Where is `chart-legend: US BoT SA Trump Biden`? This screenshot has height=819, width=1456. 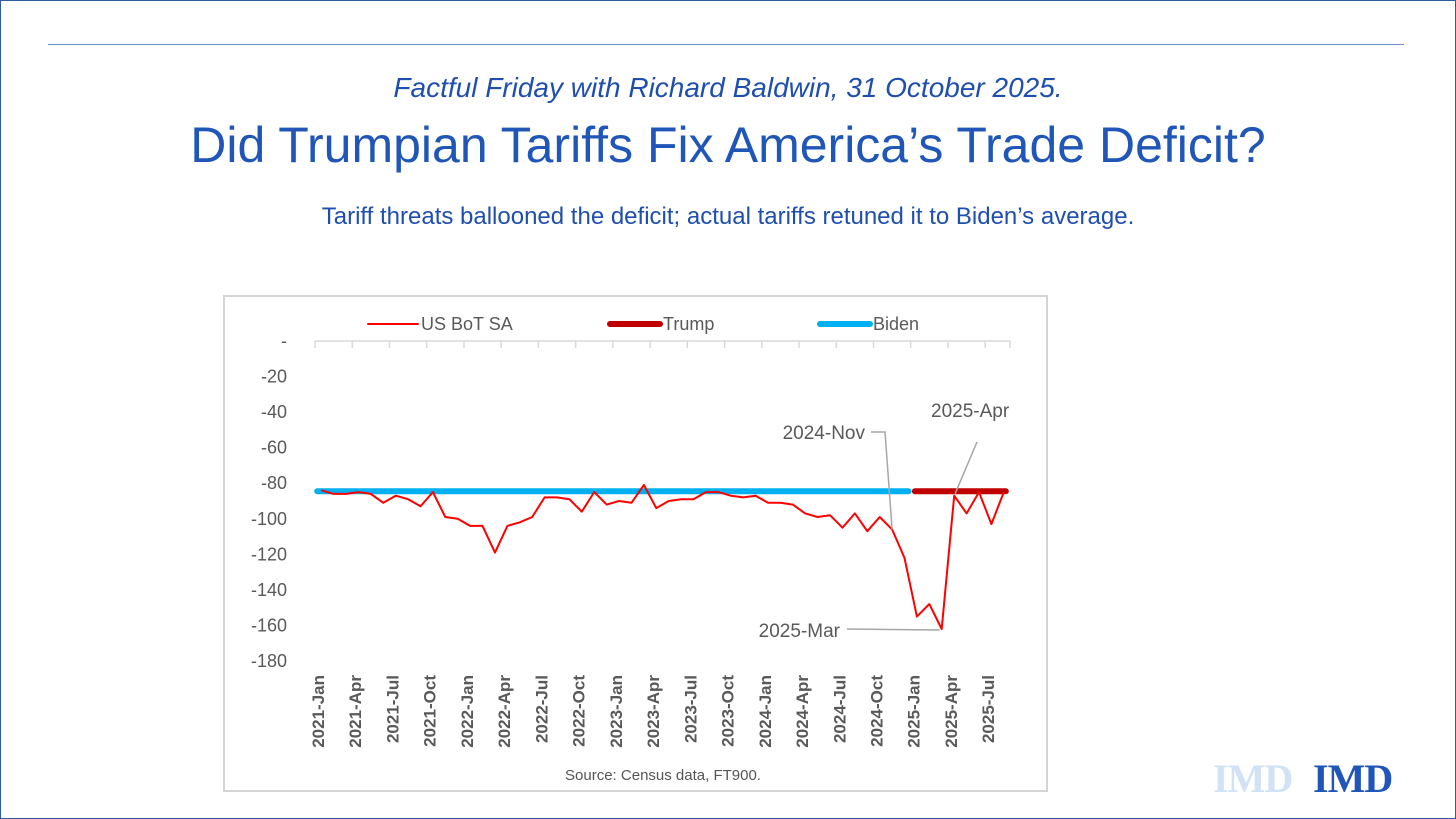 chart-legend: US BoT SA Trump Biden is located at coordinates (643, 324).